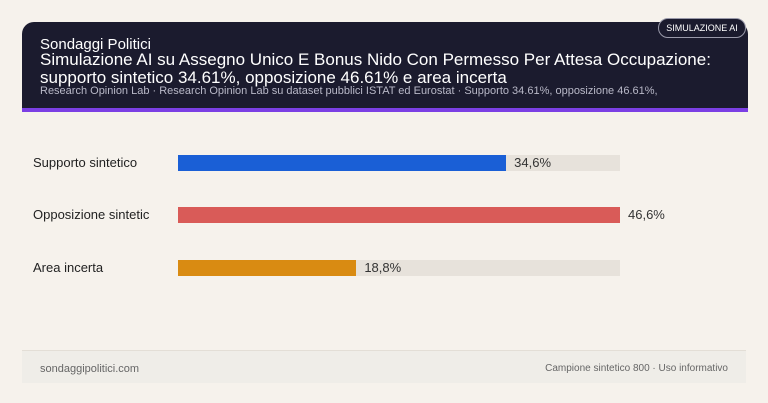 This screenshot has width=768, height=403. Describe the element at coordinates (91, 214) in the screenshot. I see `category-label: Opposizione sintetic` at that location.